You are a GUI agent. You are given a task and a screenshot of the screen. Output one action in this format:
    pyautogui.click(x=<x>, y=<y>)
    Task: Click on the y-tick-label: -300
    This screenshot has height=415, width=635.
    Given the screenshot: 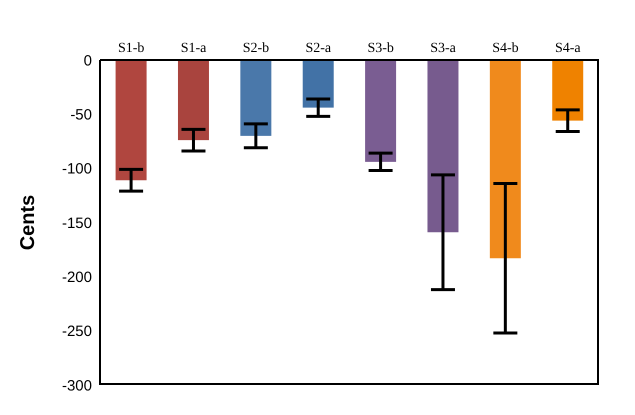 What is the action you would take?
    pyautogui.click(x=77, y=385)
    